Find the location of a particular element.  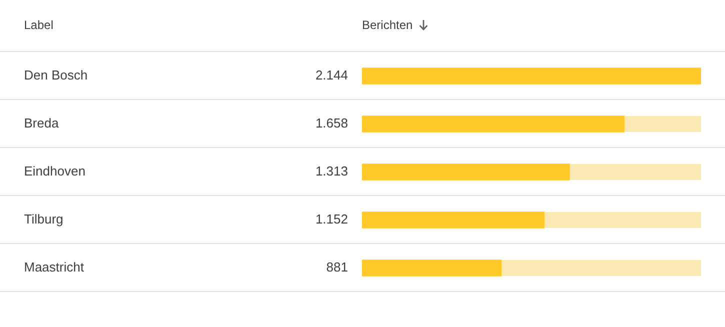

bar is located at coordinates (531, 76).